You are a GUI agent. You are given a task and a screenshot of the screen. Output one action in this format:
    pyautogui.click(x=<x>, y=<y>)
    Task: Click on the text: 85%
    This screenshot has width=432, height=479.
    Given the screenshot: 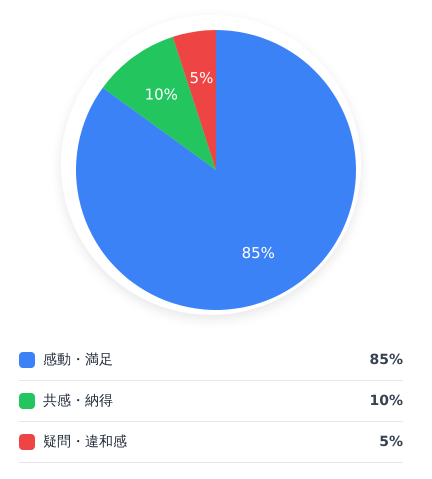 What is the action you would take?
    pyautogui.click(x=386, y=360)
    